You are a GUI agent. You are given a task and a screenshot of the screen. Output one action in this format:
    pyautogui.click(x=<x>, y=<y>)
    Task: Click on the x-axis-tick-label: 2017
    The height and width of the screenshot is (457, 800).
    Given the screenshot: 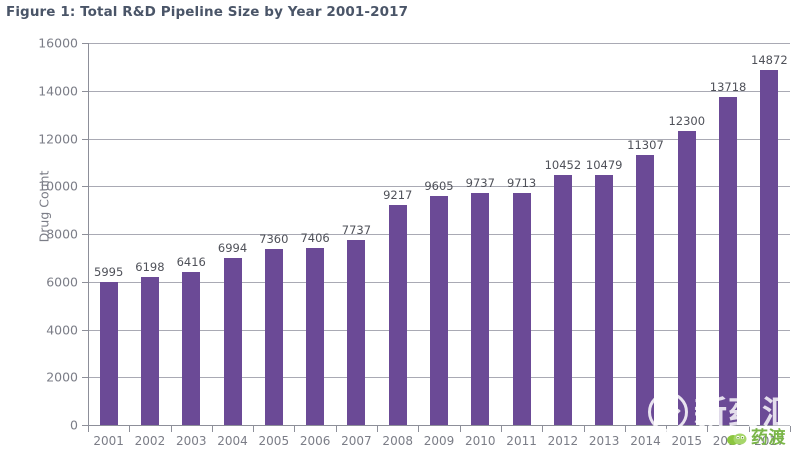 What is the action you would take?
    pyautogui.click(x=769, y=441)
    